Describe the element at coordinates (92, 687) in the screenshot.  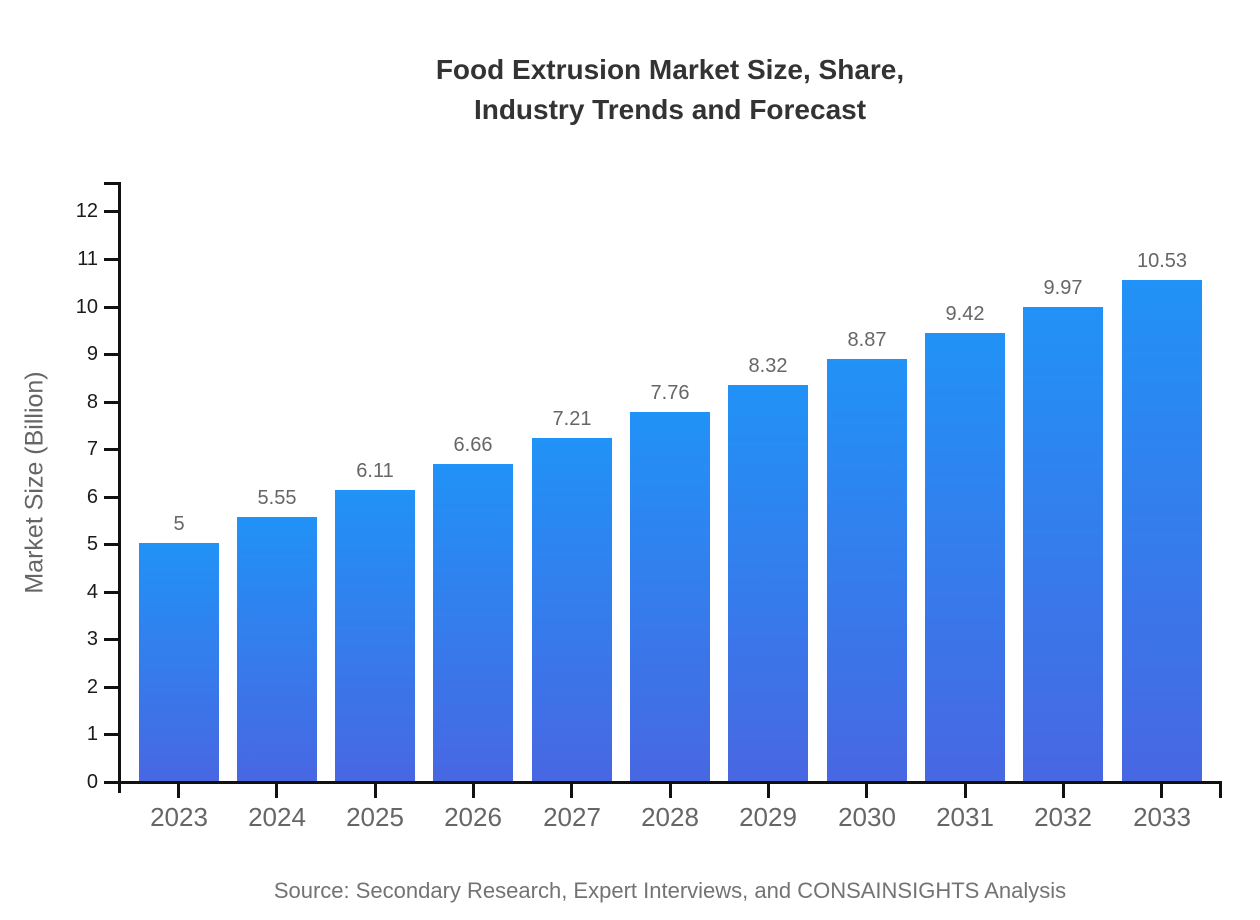
I see `y-tick-label: 2` at that location.